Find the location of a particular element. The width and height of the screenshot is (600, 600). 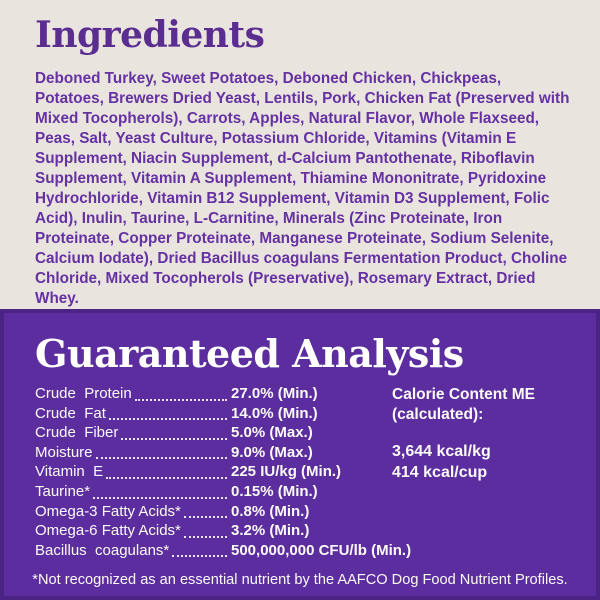

nutrient-label-wrap: Vitamin E is located at coordinates (133, 472).